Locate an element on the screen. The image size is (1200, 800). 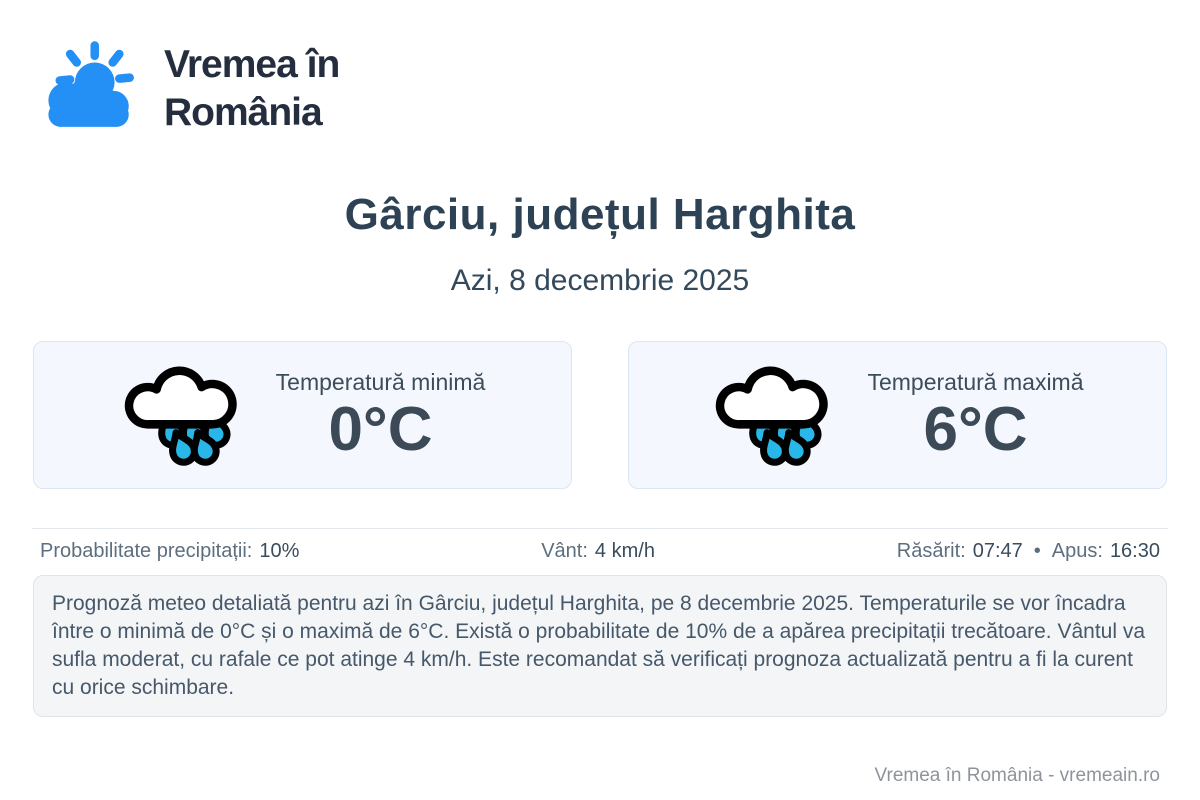
min-temperature-card: Temperatură minimă 0°C is located at coordinates (302, 415).